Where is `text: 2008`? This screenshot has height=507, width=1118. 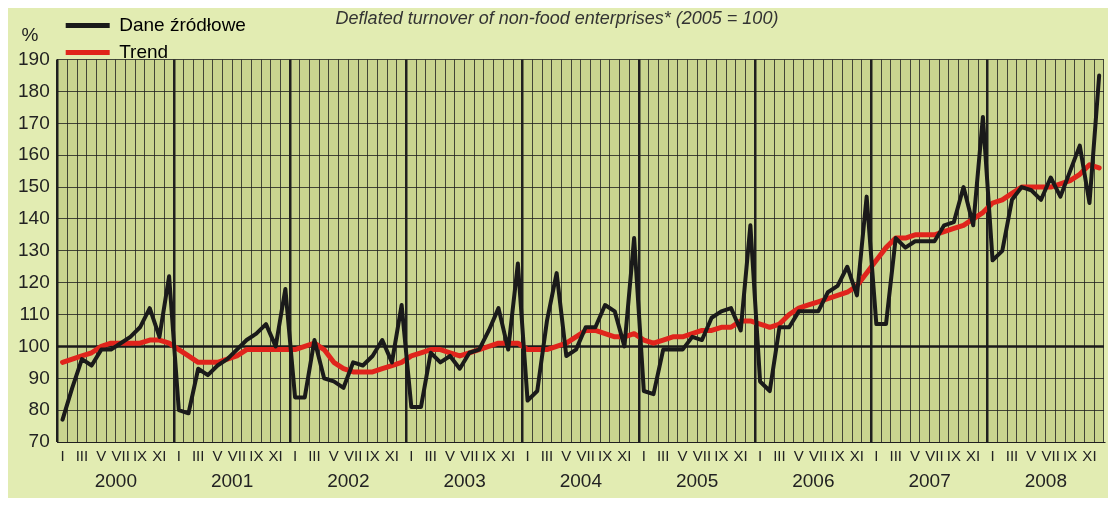 text: 2008 is located at coordinates (1046, 480).